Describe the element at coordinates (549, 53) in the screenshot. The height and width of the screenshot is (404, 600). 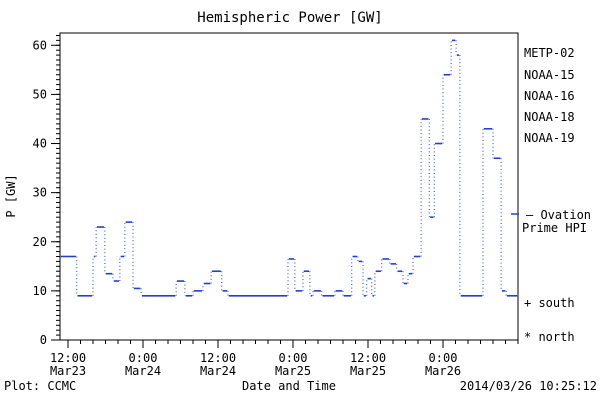
I see `legend-item-metp02: METP-02` at that location.